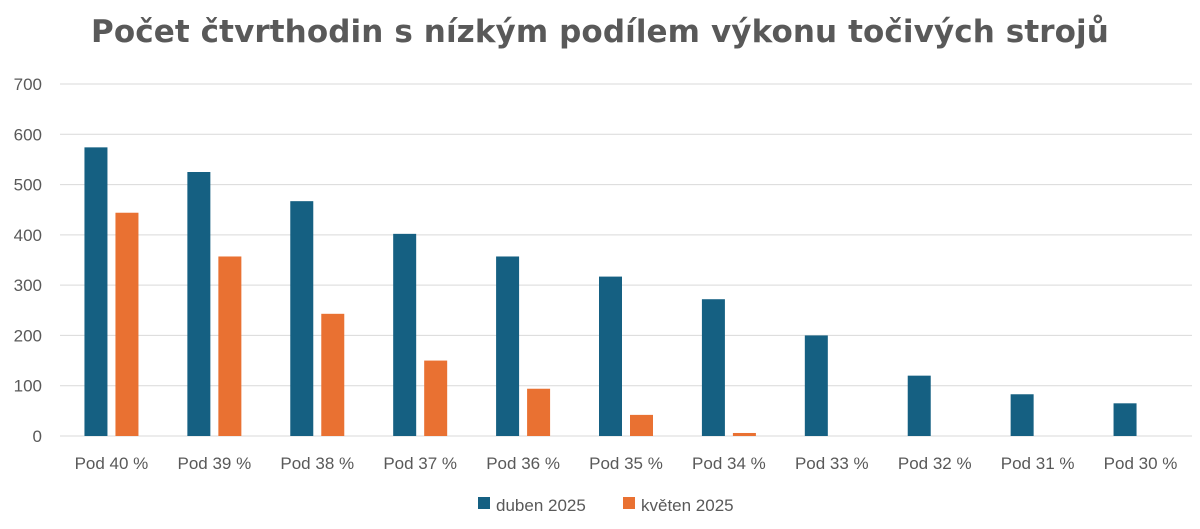 This screenshot has width=1200, height=529. What do you see at coordinates (28, 84) in the screenshot?
I see `y-tick-label: 700` at bounding box center [28, 84].